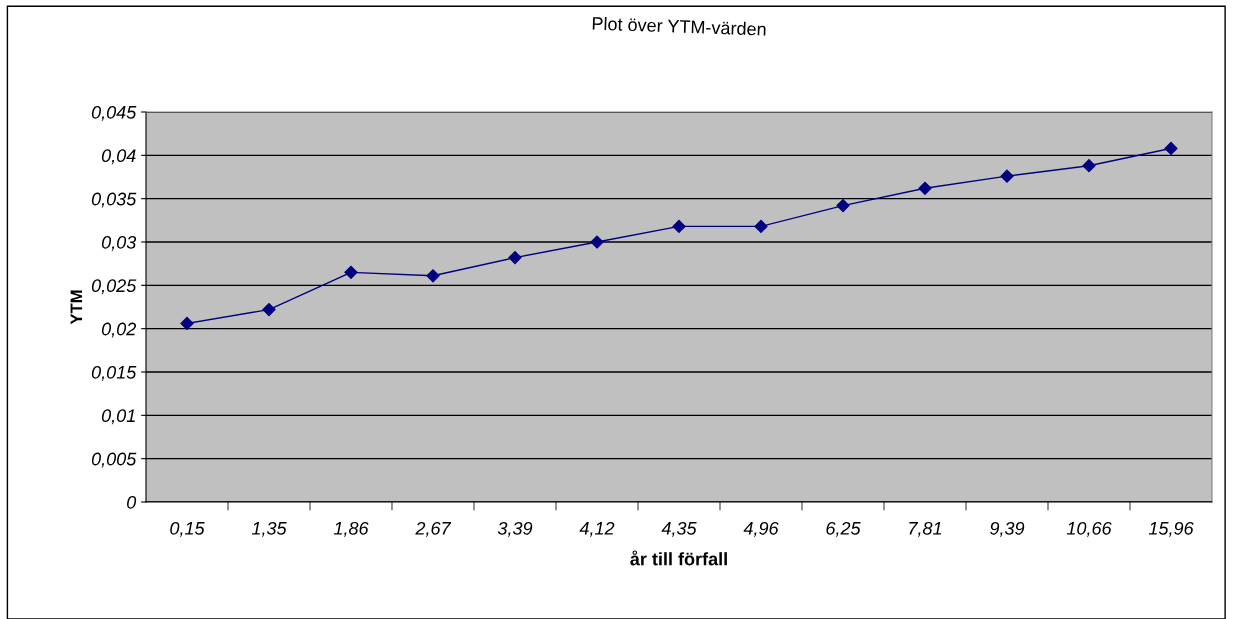 The width and height of the screenshot is (1235, 619). What do you see at coordinates (119, 330) in the screenshot?
I see `y-tick-label: 0,02` at bounding box center [119, 330].